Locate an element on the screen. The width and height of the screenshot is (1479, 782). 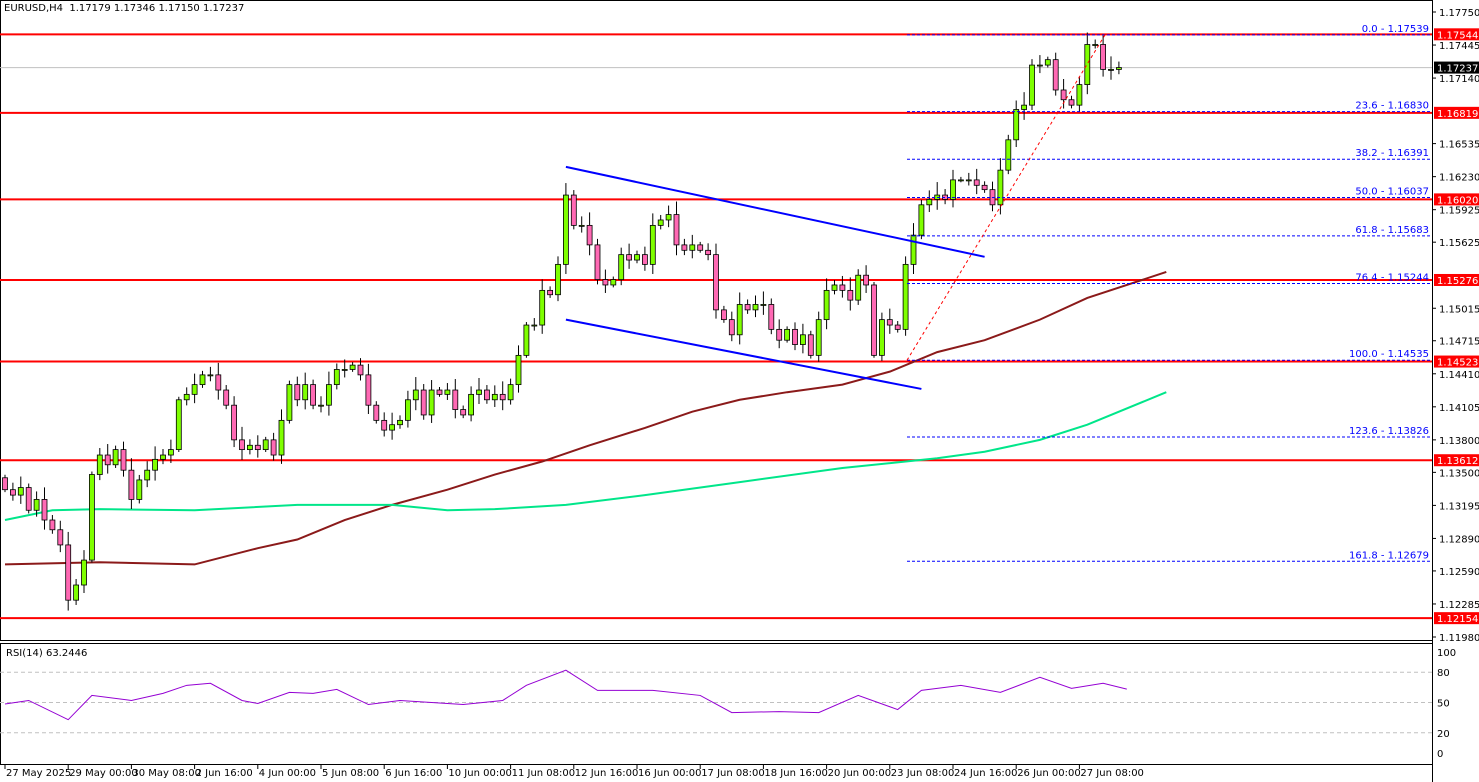
time-tick-label: 17 Jun 08:00 is located at coordinates (733, 773).